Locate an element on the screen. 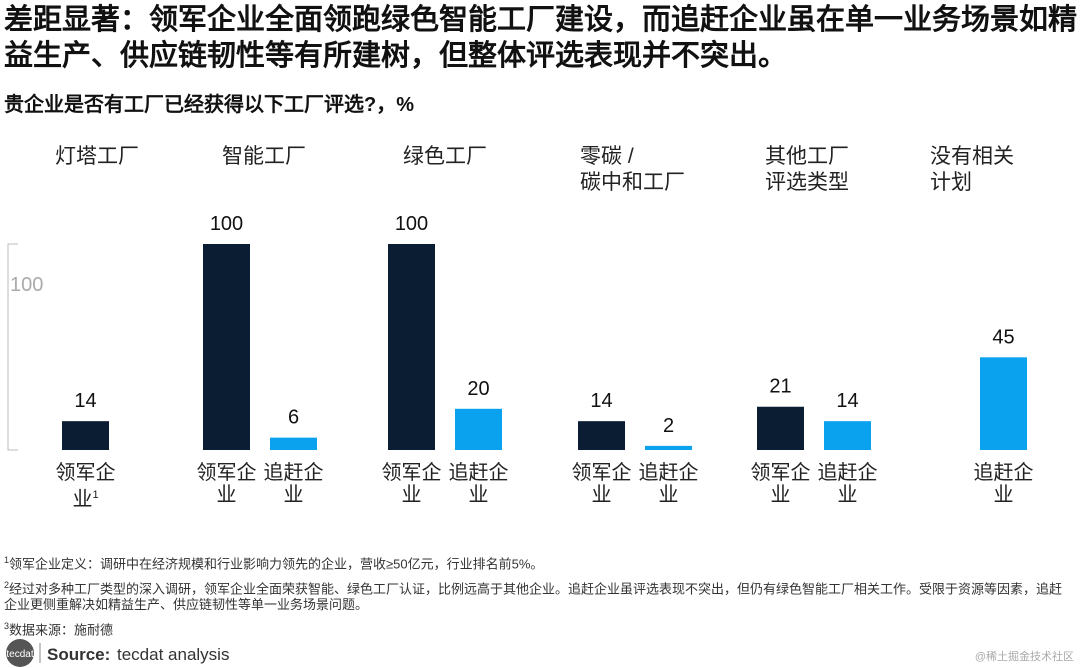  footnote-text: 数据来源：施耐德 is located at coordinates (61, 630).